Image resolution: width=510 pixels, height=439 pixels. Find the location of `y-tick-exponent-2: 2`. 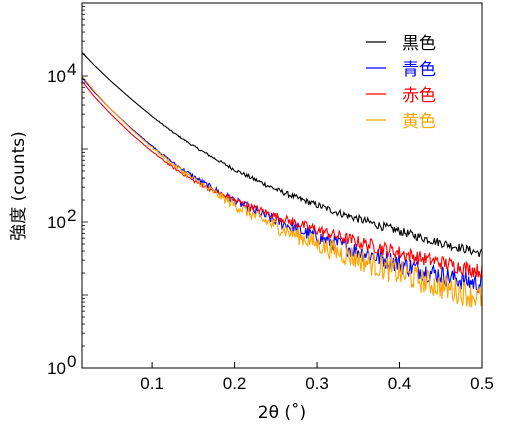

y-tick-exponent-2: 2 is located at coordinates (71, 215).